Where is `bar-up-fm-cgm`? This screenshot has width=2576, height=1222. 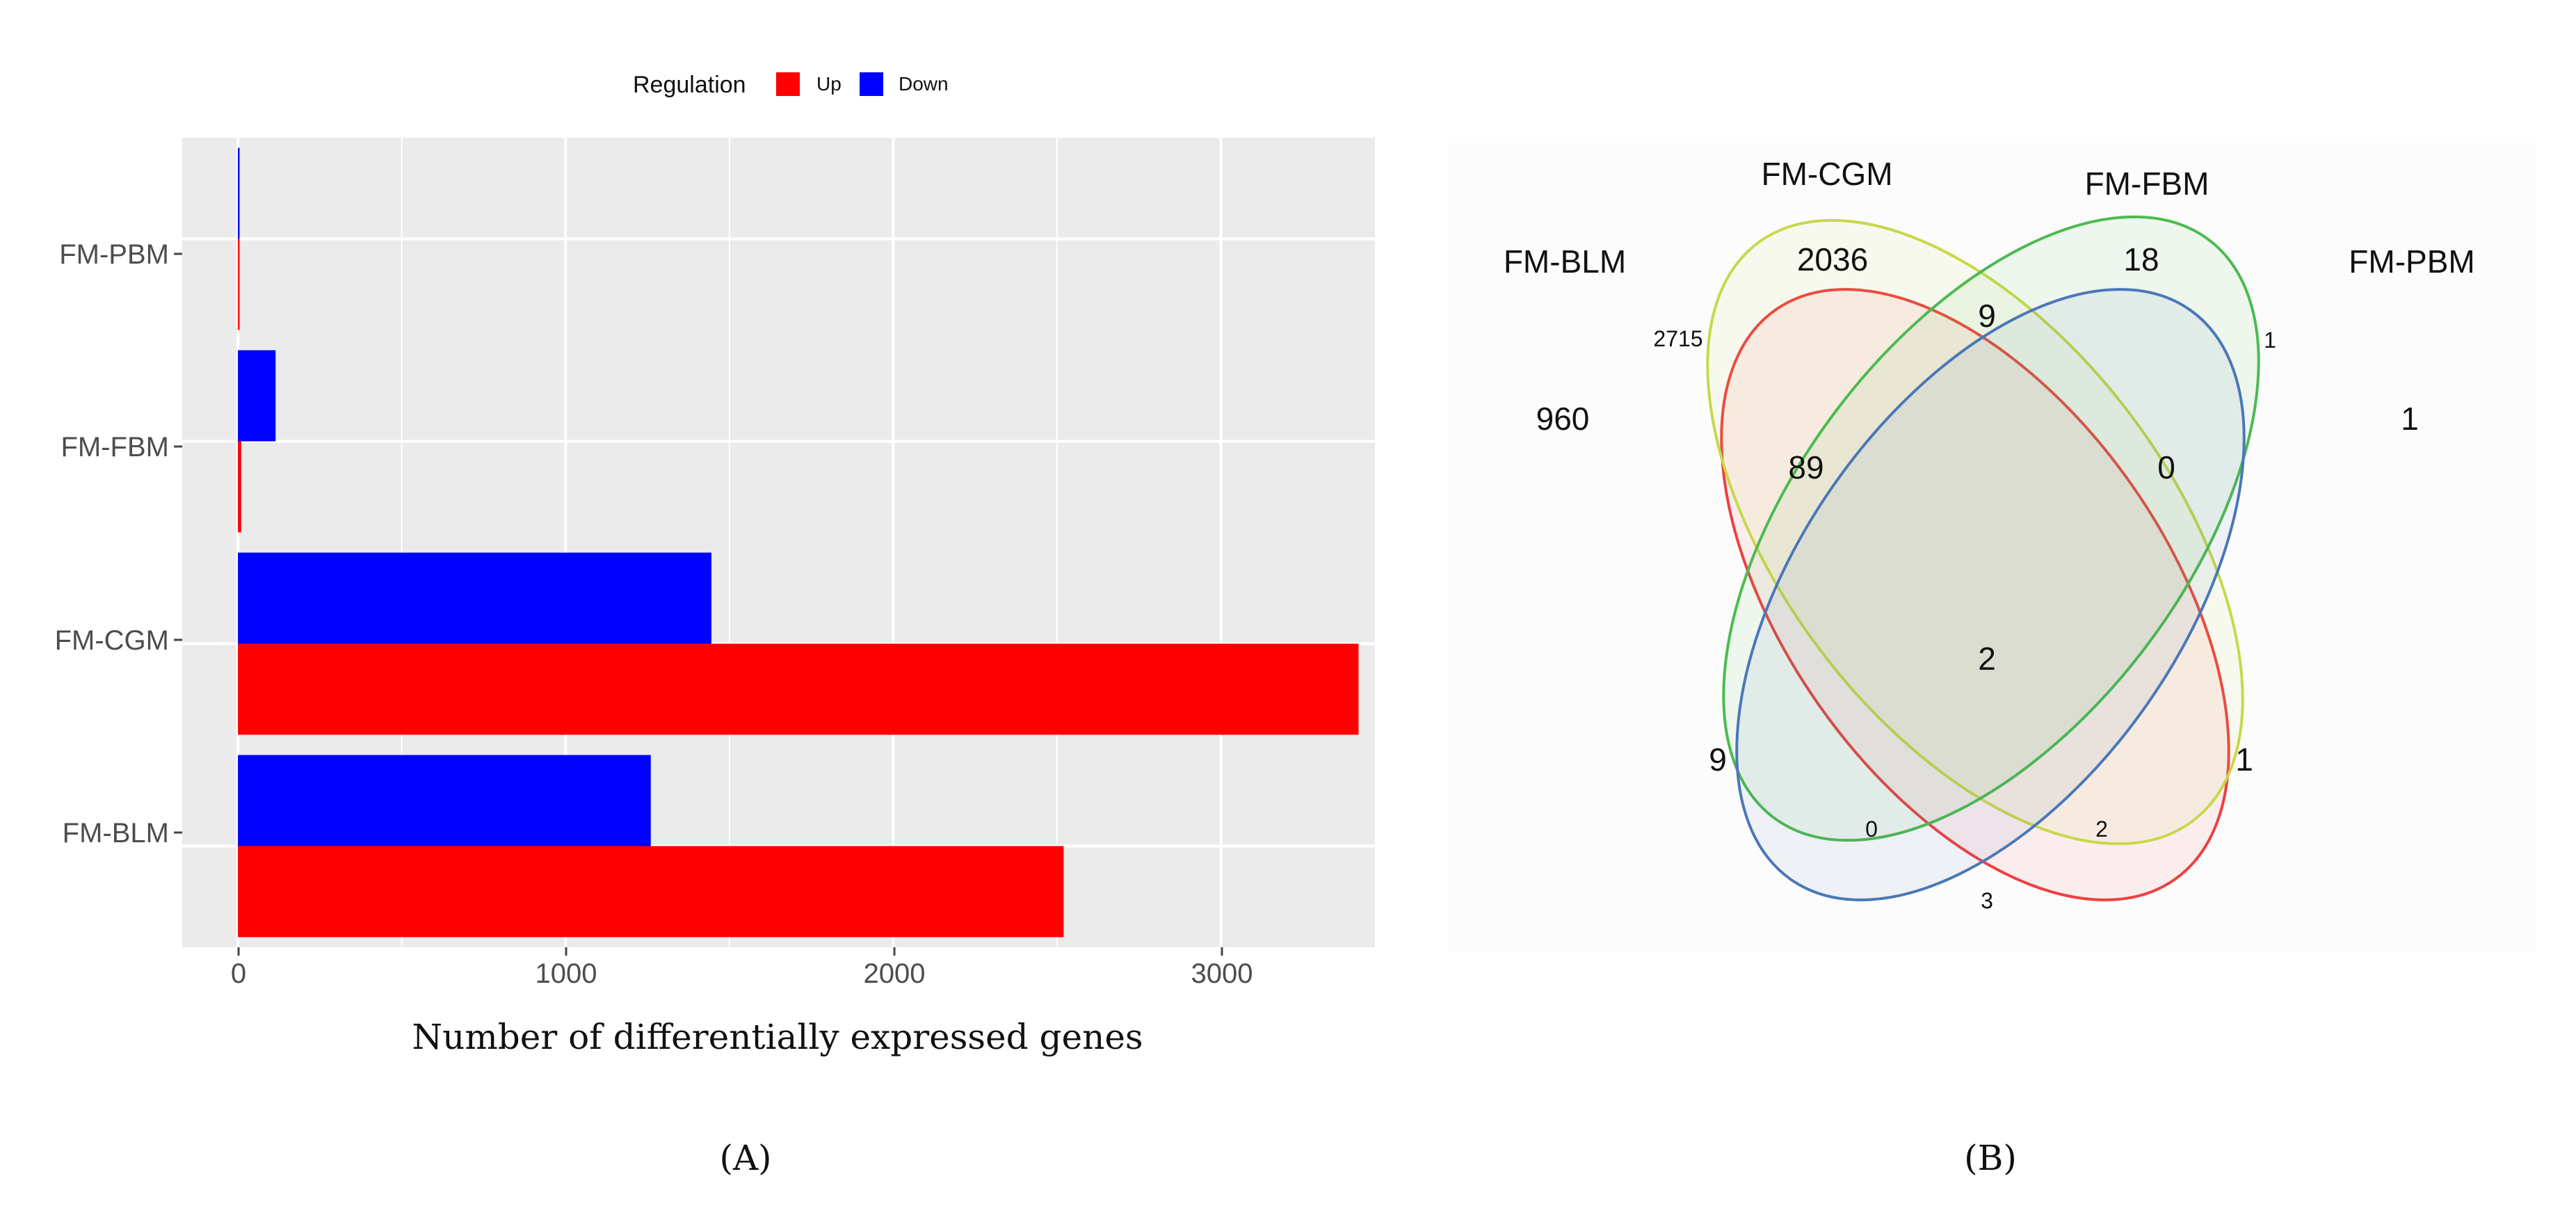
bar-up-fm-cgm is located at coordinates (798, 689).